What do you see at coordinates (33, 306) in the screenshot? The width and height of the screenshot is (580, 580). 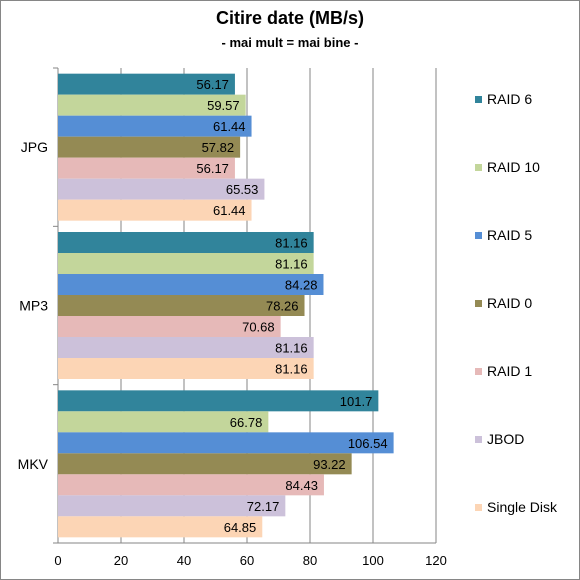 I see `category-label: MP3` at bounding box center [33, 306].